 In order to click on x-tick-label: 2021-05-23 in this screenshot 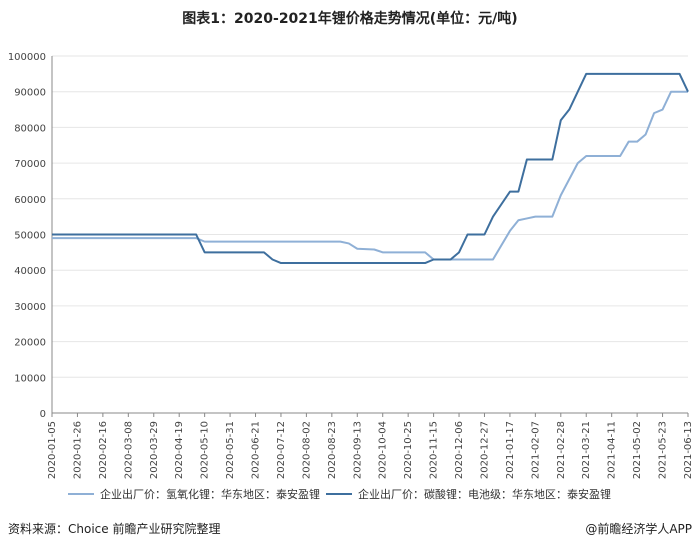, I will do `click(663, 450)`.